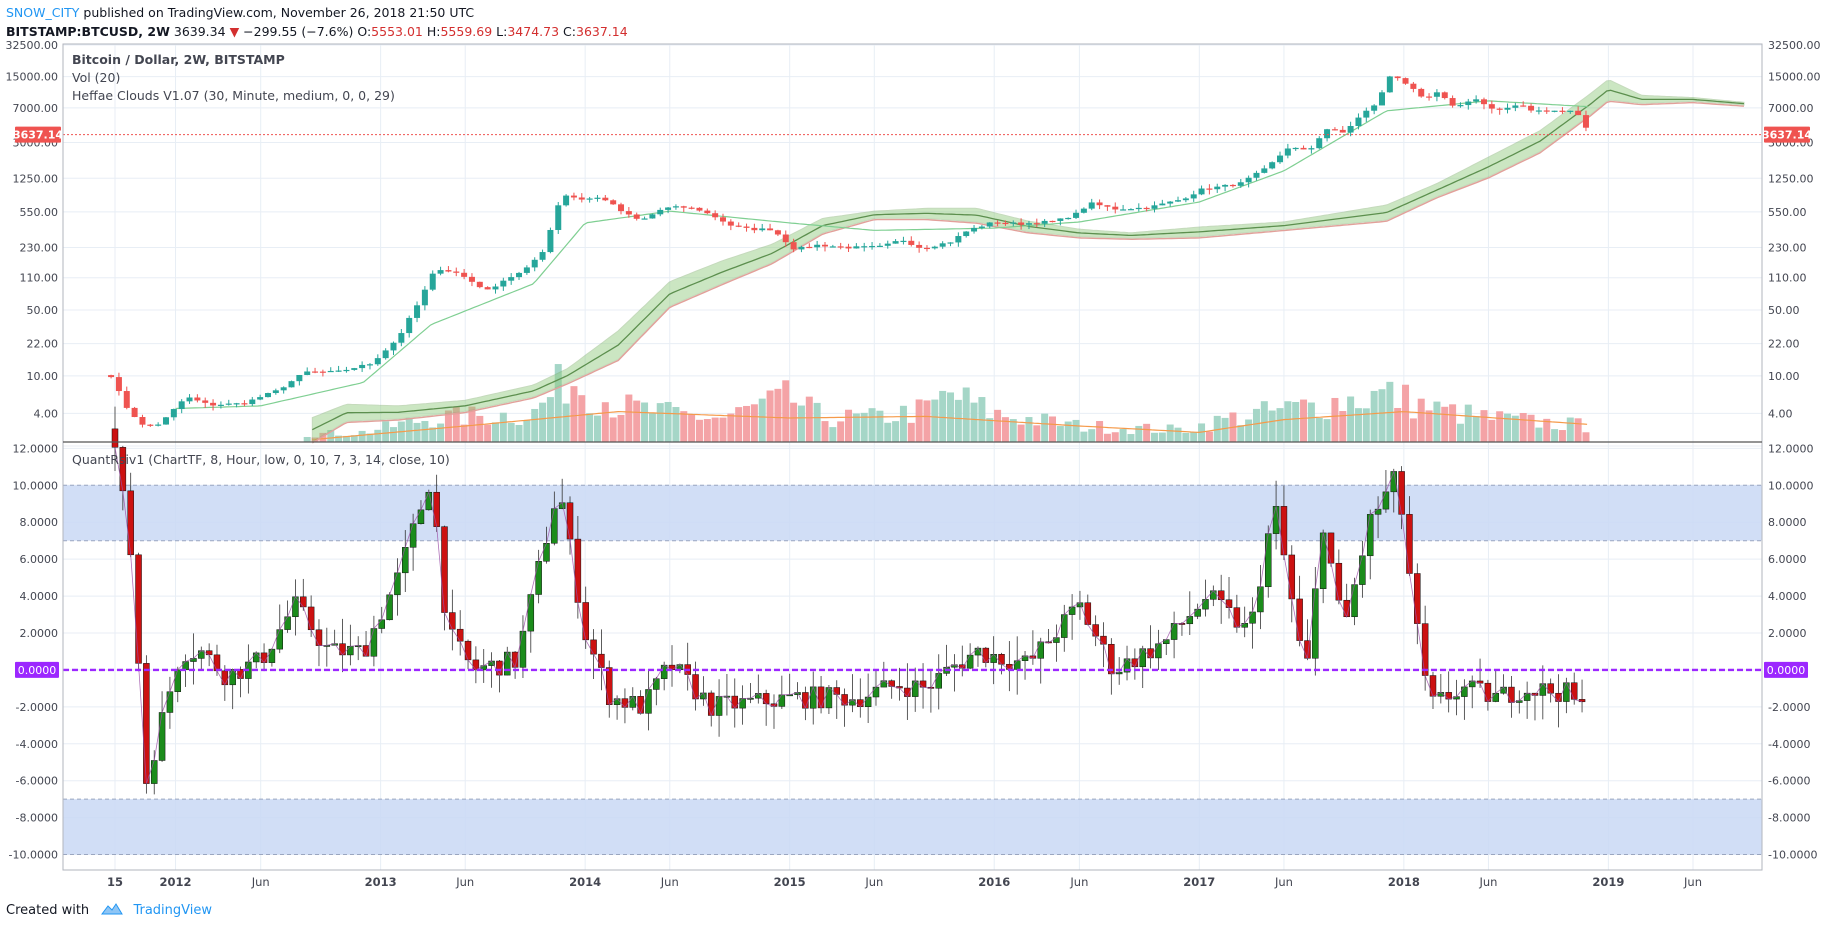 Image resolution: width=1828 pixels, height=930 pixels. What do you see at coordinates (946, 403) in the screenshot?
I see `volume-bars` at bounding box center [946, 403].